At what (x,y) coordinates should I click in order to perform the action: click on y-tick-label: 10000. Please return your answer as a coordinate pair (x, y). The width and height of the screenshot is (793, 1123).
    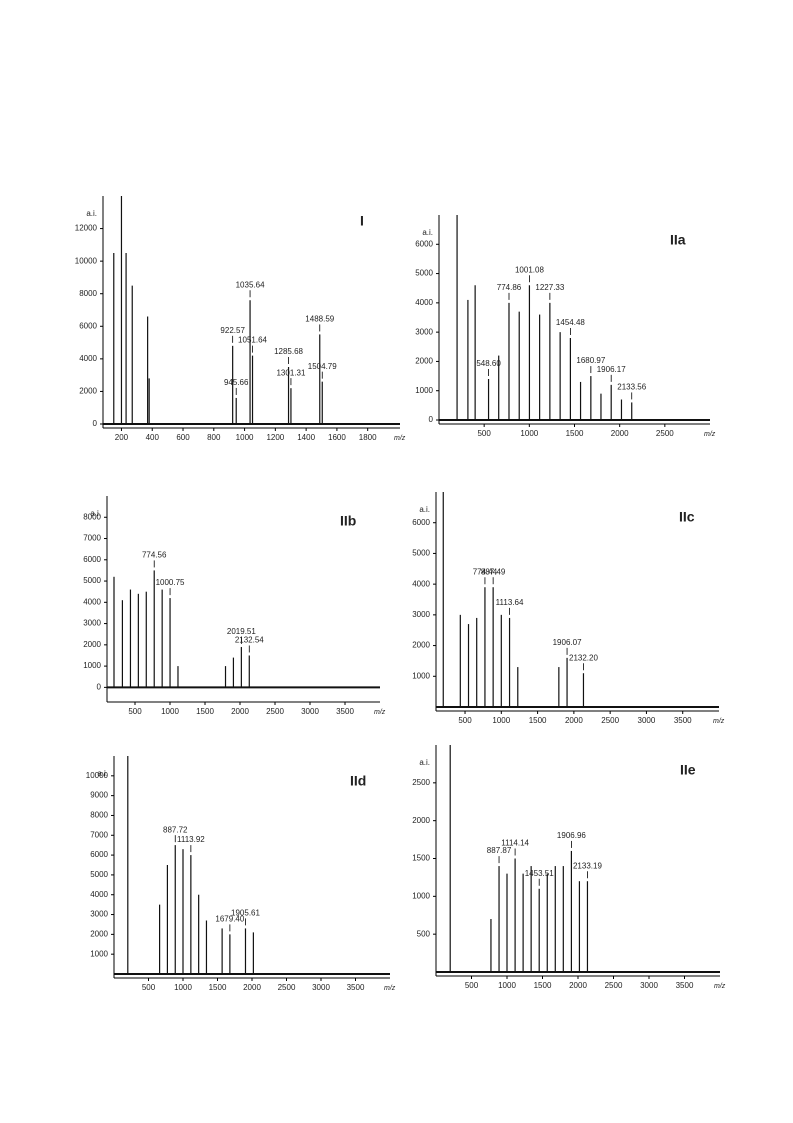
    Looking at the image, I should click on (86, 260).